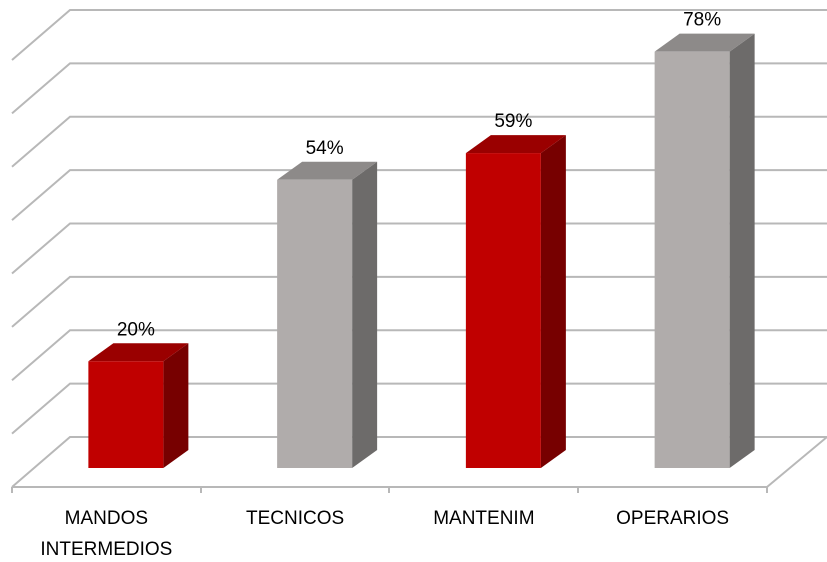  I want to click on data-label: 54%, so click(325, 148).